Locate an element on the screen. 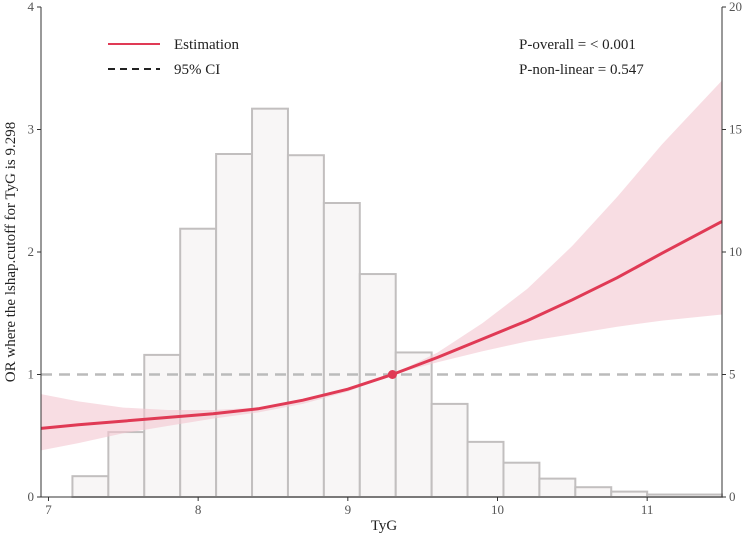 This screenshot has width=750, height=537. y2-tick-label: 5 is located at coordinates (732, 374).